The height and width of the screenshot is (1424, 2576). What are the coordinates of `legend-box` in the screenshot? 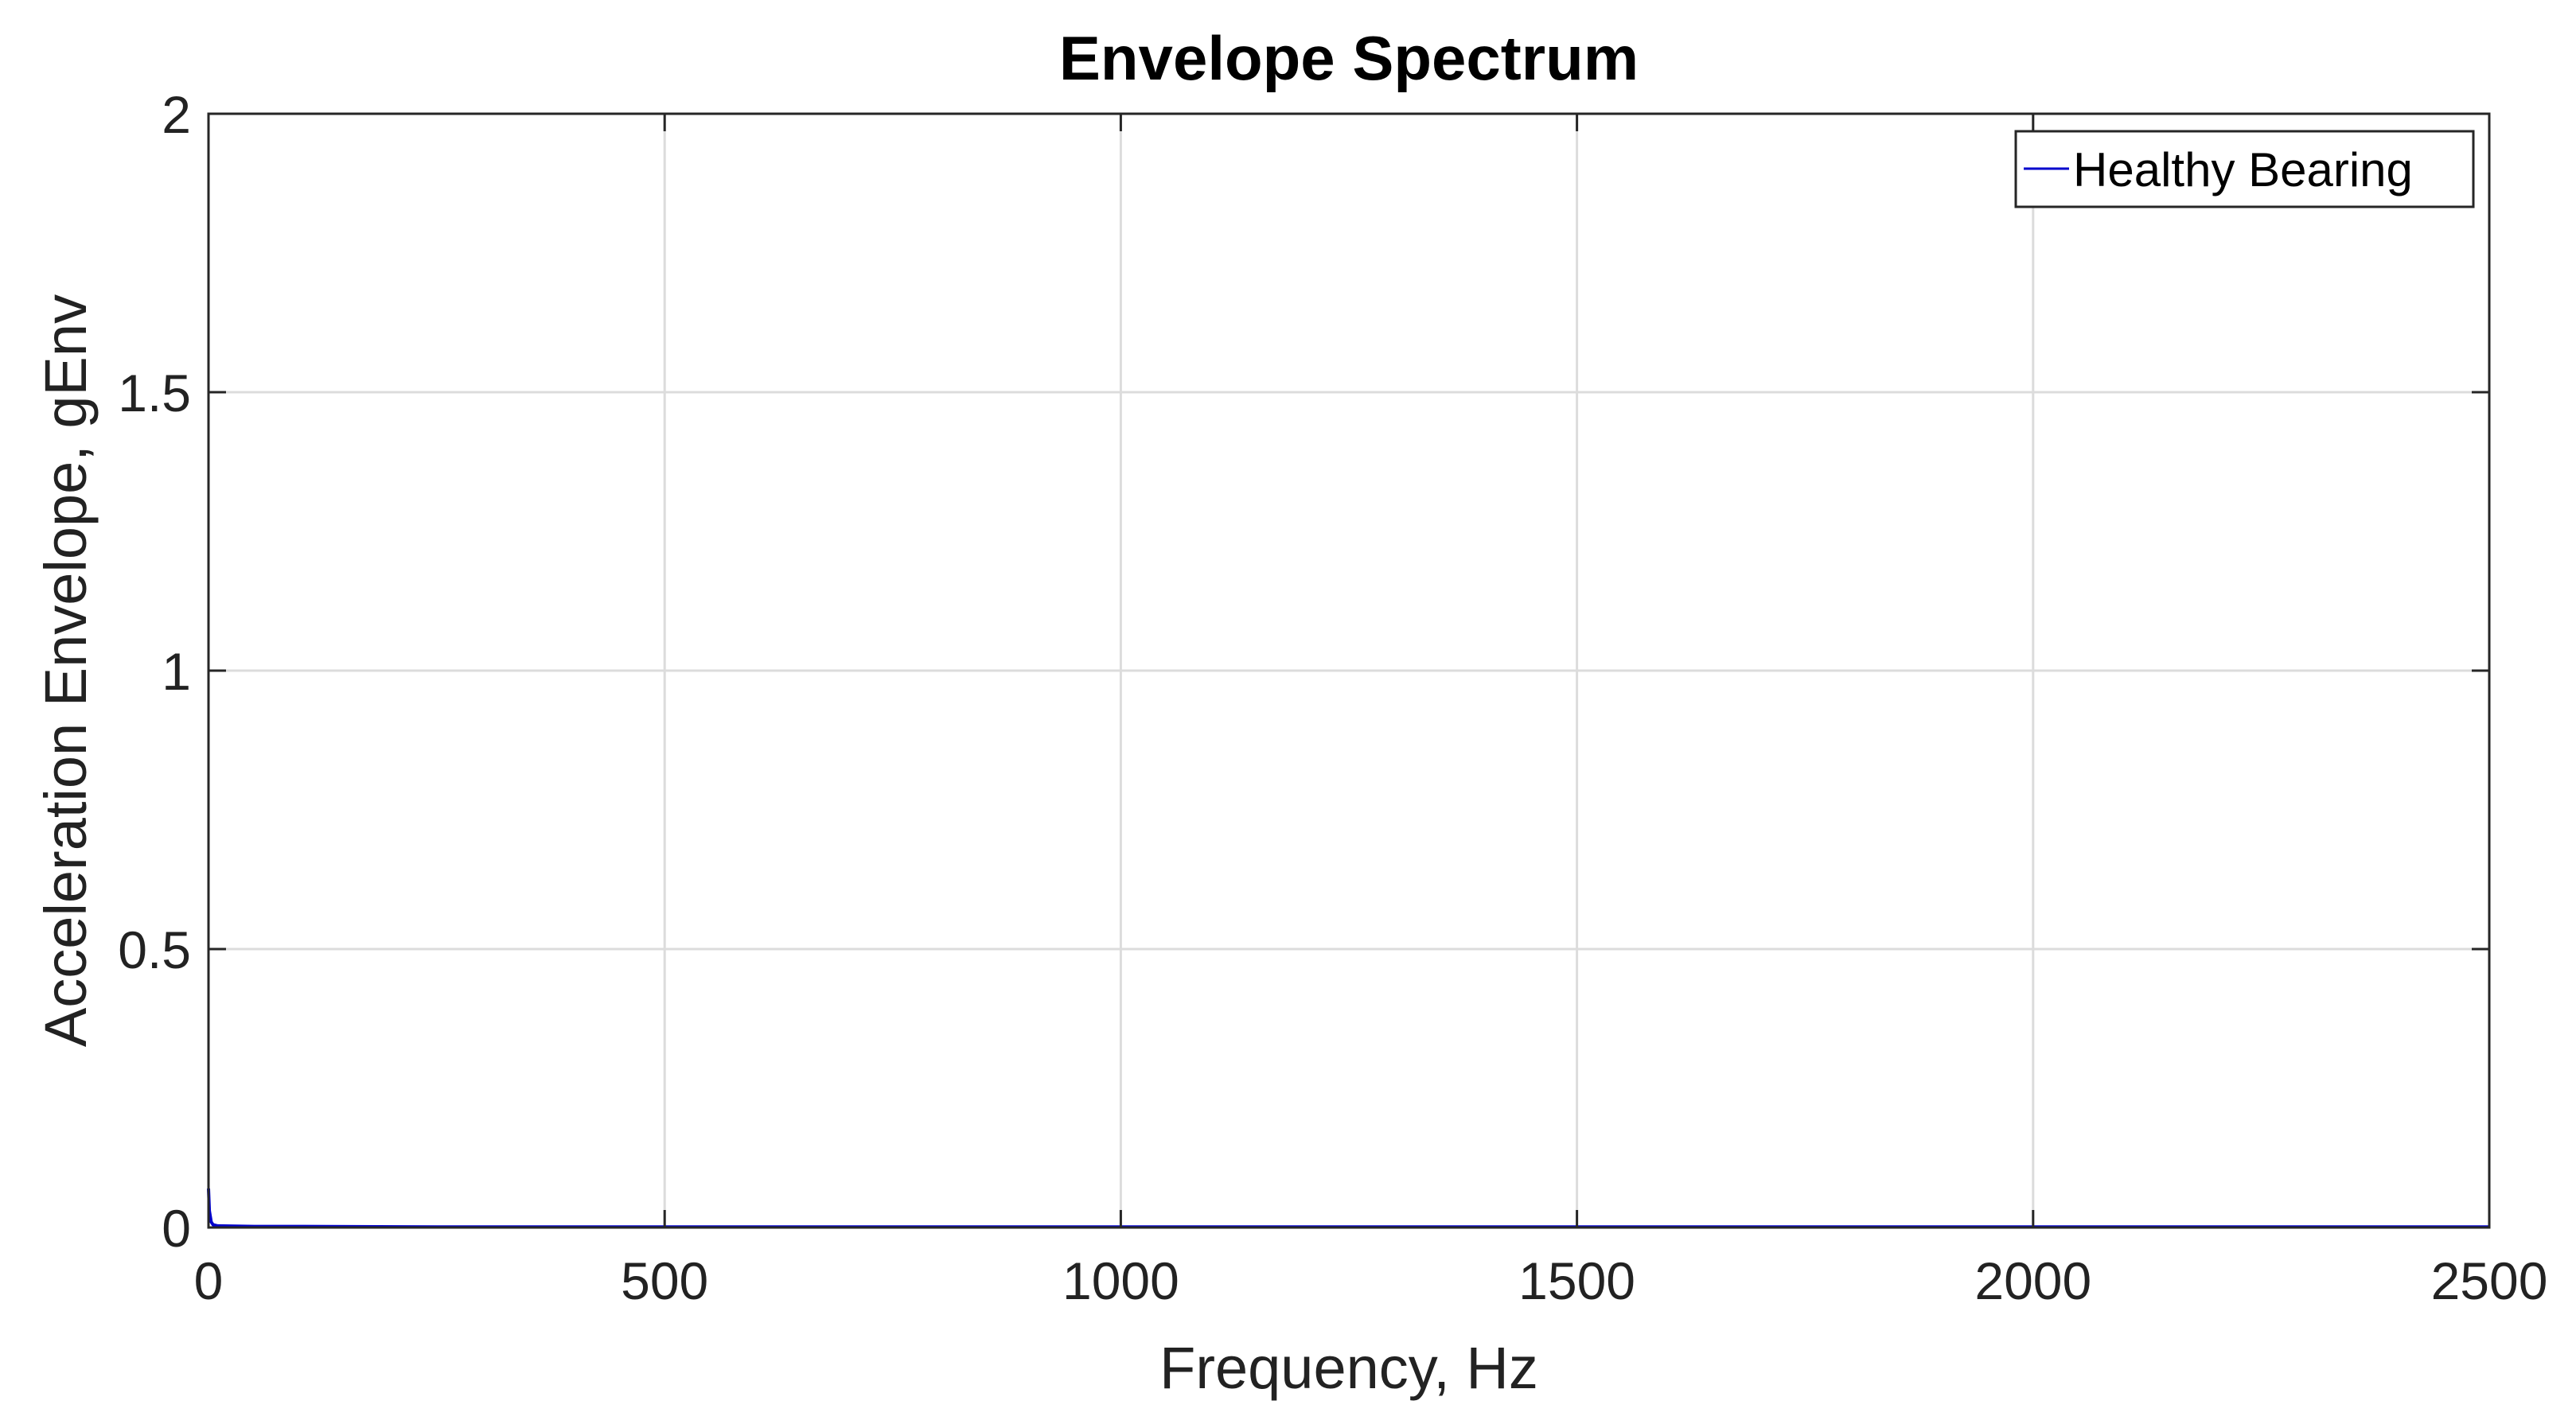 It's located at (2244, 169).